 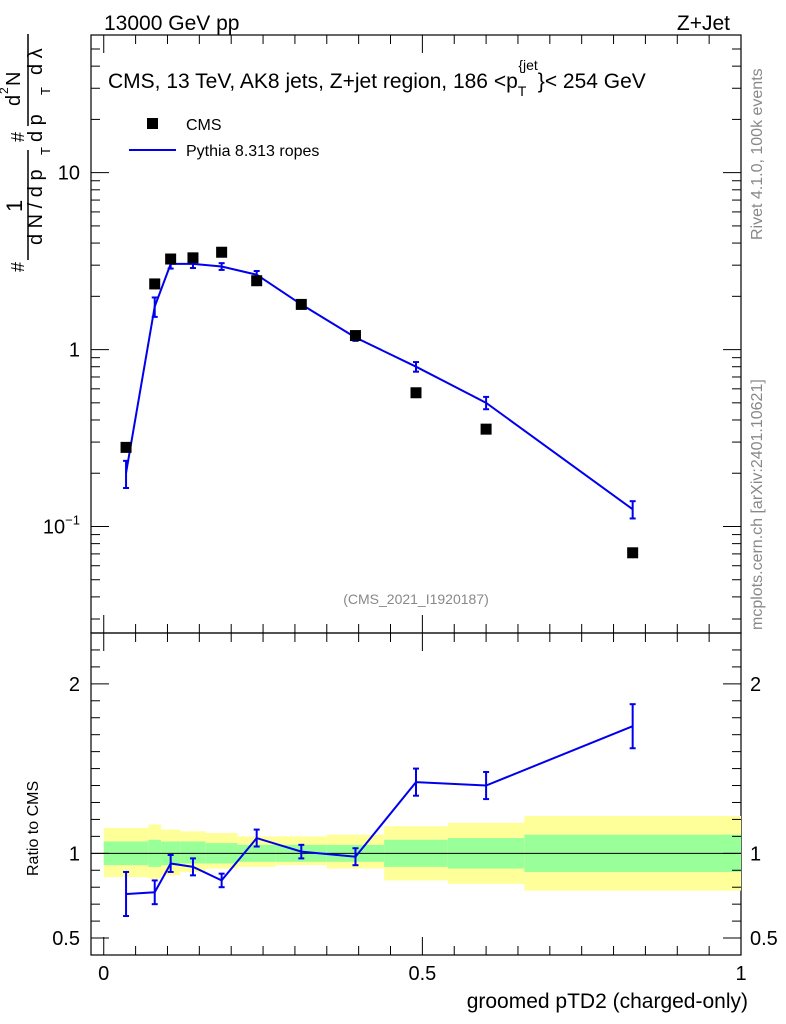 What do you see at coordinates (74, 854) in the screenshot?
I see `ratio-y-tick-label-left: 1` at bounding box center [74, 854].